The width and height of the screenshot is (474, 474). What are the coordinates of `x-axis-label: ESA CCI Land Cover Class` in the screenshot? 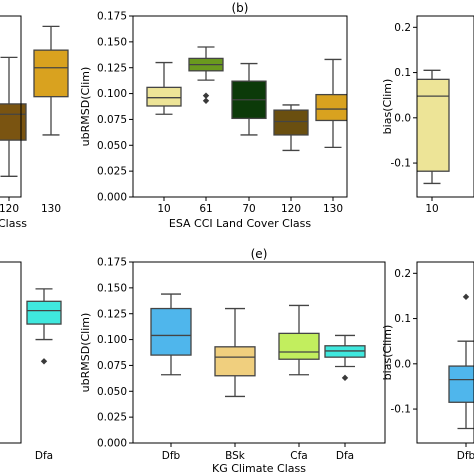 It's located at (240, 223).